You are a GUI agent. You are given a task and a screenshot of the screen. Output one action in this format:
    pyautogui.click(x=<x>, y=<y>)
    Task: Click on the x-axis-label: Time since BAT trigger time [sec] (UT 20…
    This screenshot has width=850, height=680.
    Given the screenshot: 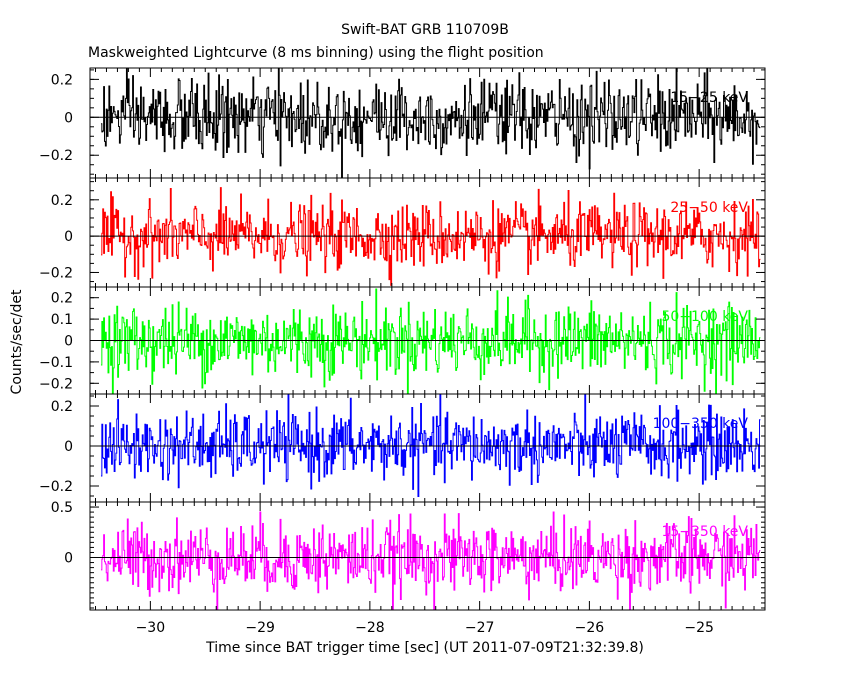 What is the action you would take?
    pyautogui.click(x=425, y=648)
    